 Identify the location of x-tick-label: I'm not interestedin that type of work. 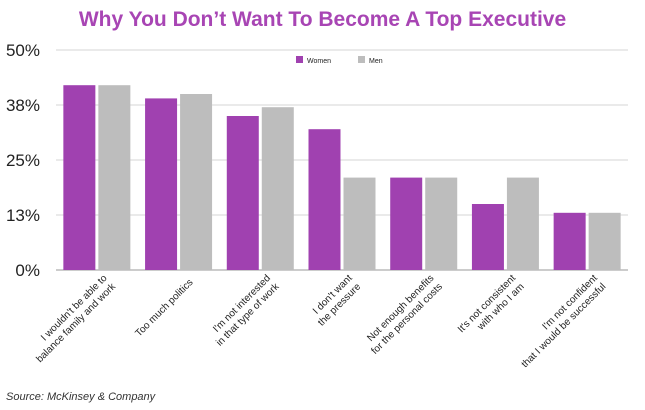
(244, 310).